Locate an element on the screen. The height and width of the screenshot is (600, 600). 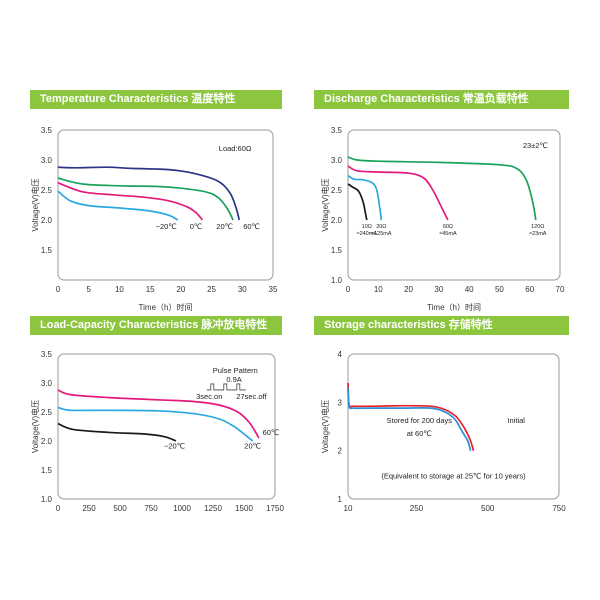
inset-on: 3sec.on is located at coordinates (209, 396).